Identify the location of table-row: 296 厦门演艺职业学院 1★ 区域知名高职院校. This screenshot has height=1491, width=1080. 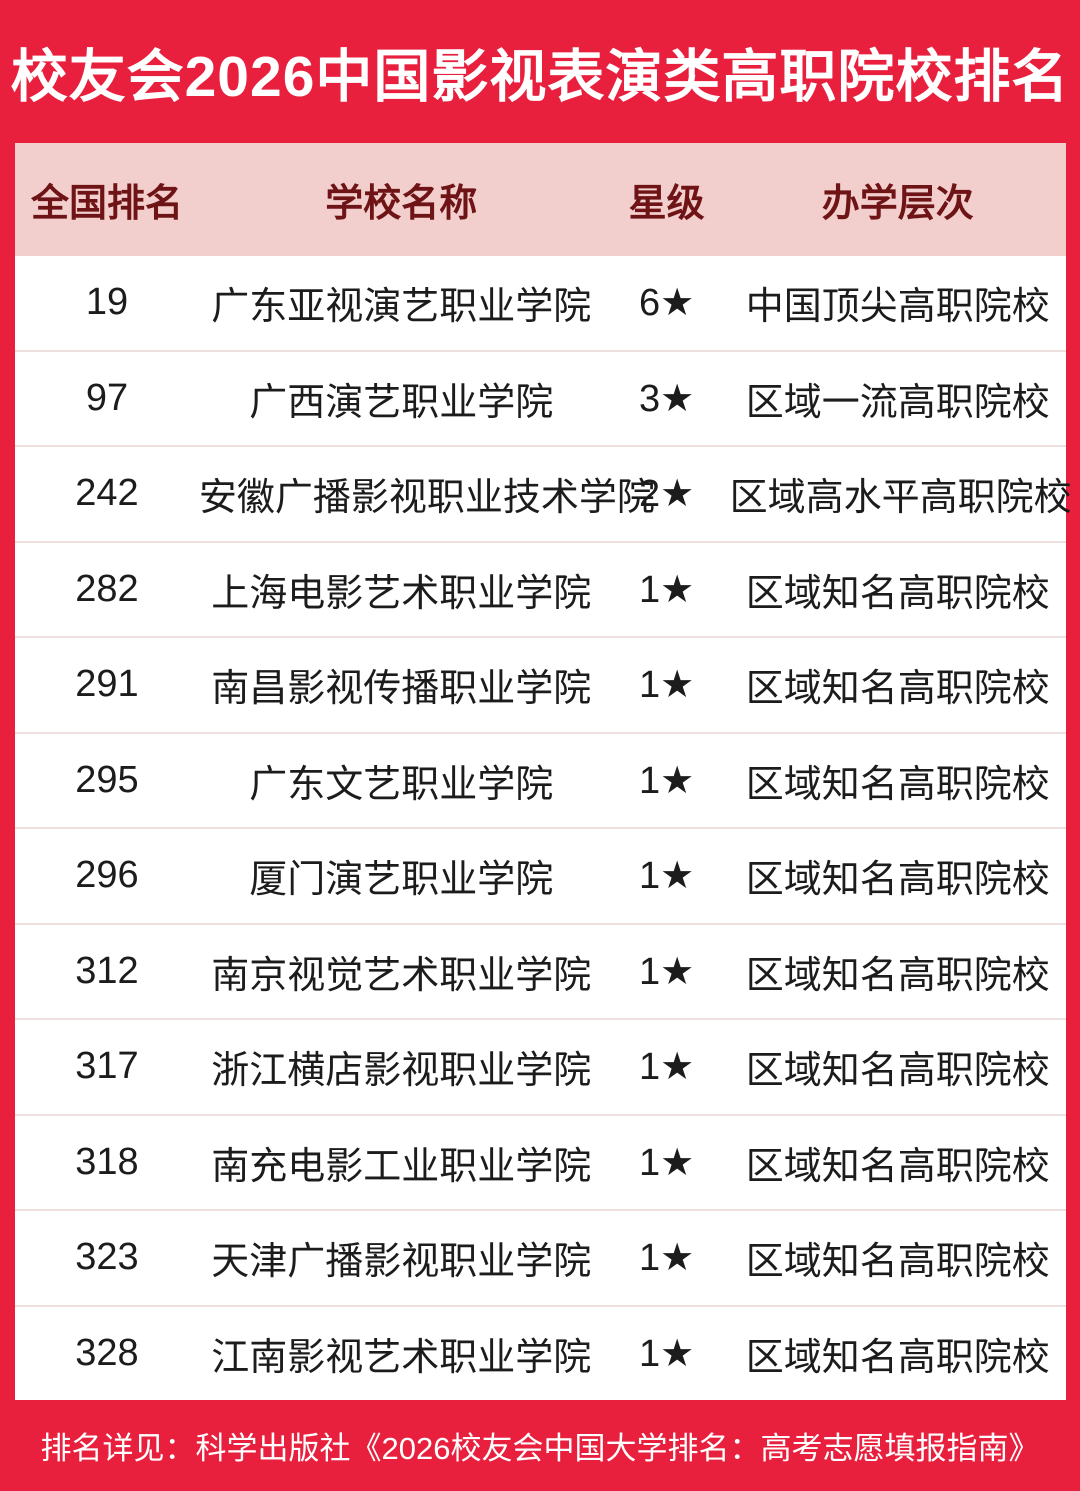
(540, 875).